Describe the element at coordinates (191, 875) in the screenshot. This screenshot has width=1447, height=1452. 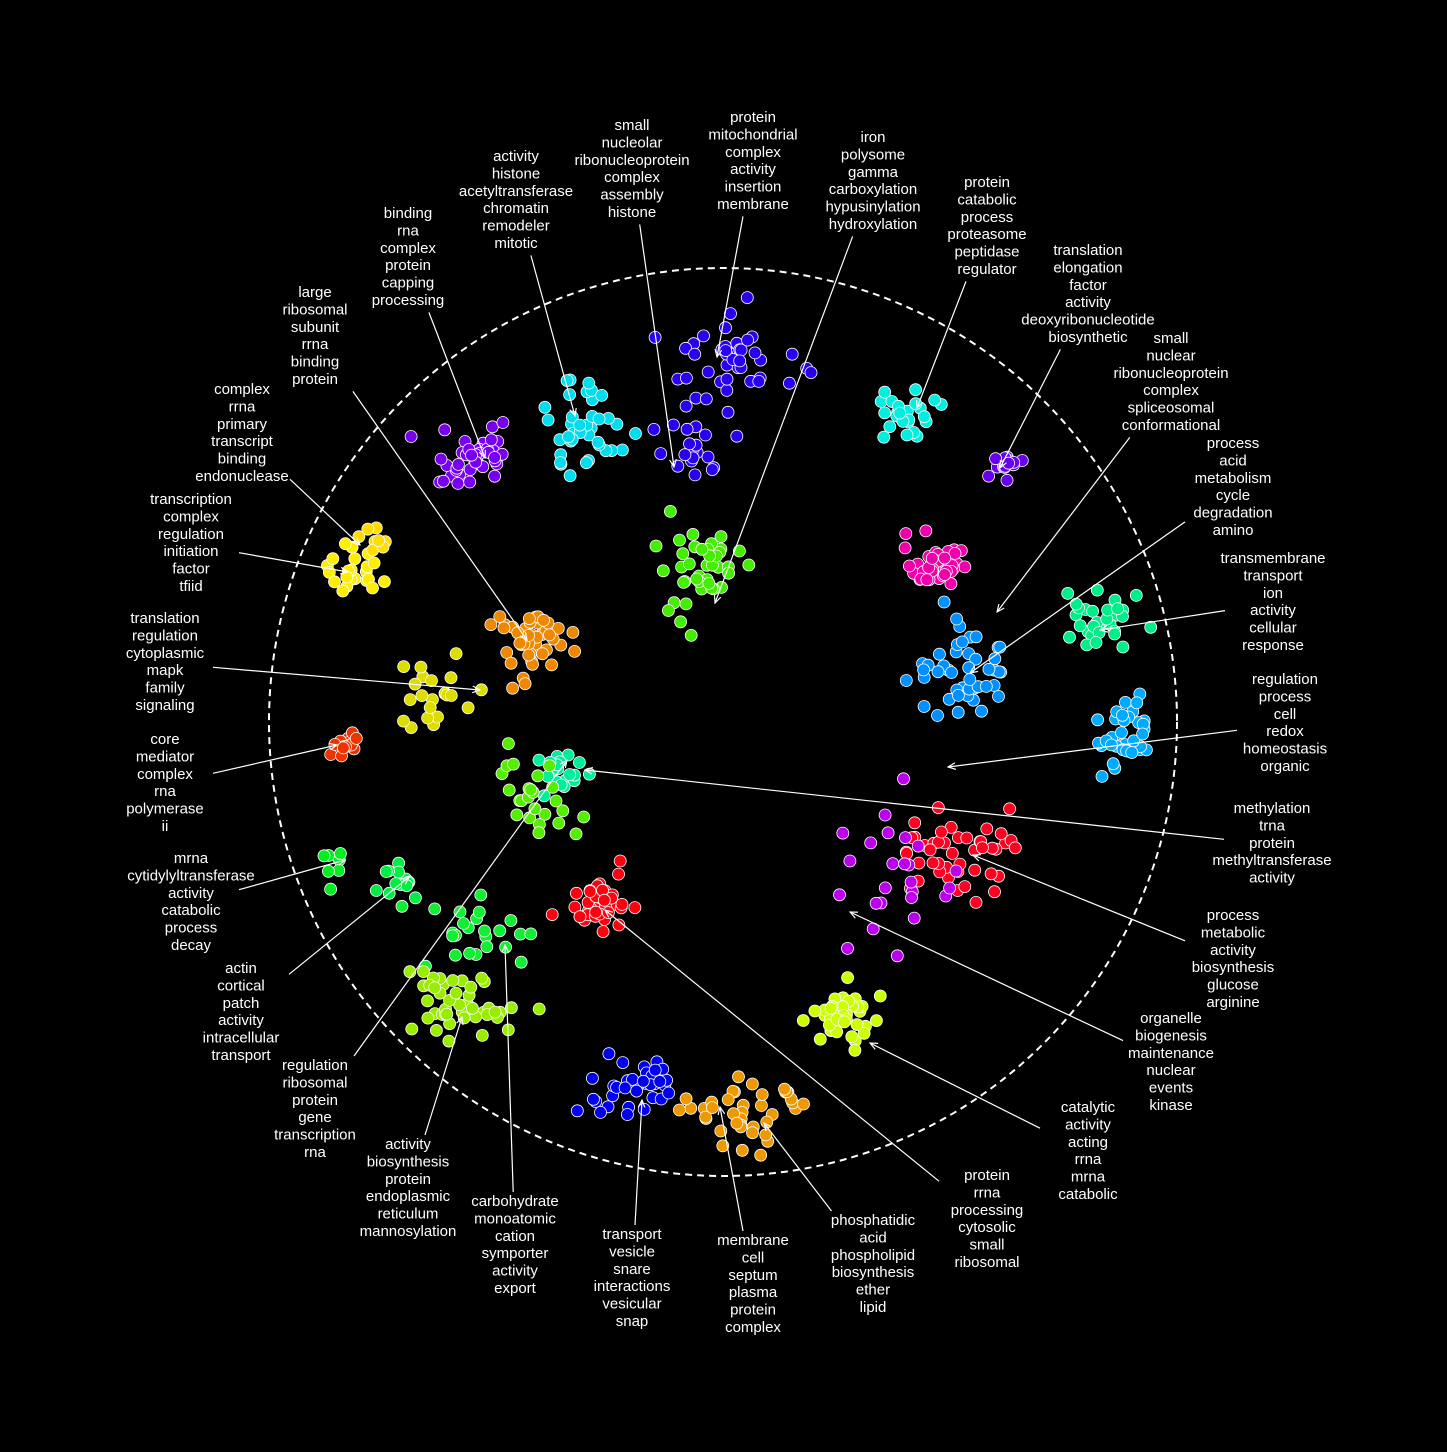
I see `cluster-label-word: cytidylyltransferase` at that location.